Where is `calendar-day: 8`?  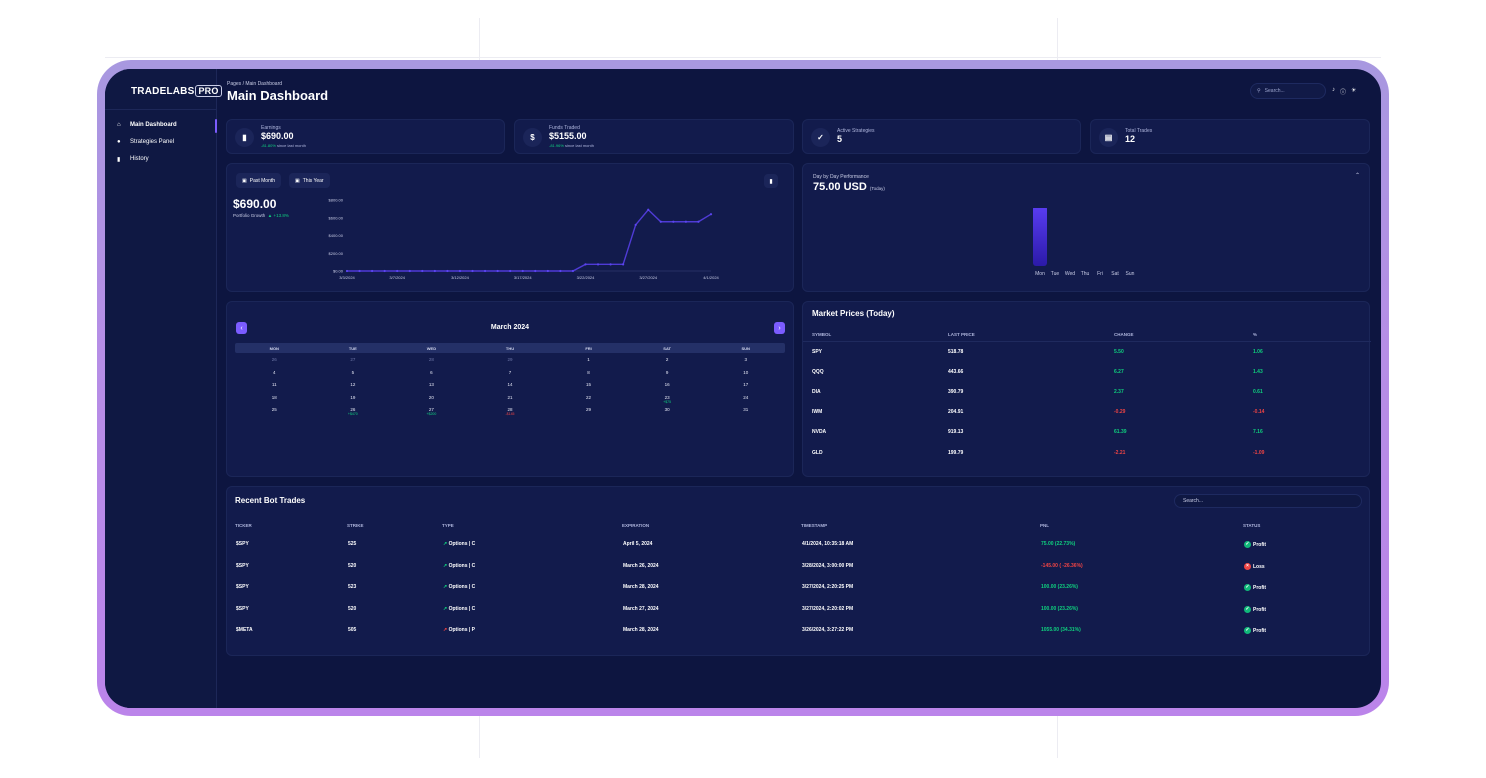 calendar-day: 8 is located at coordinates (588, 376).